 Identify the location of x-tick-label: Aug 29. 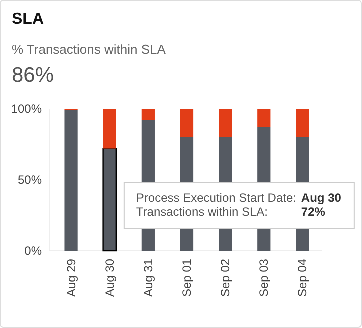
(71, 278).